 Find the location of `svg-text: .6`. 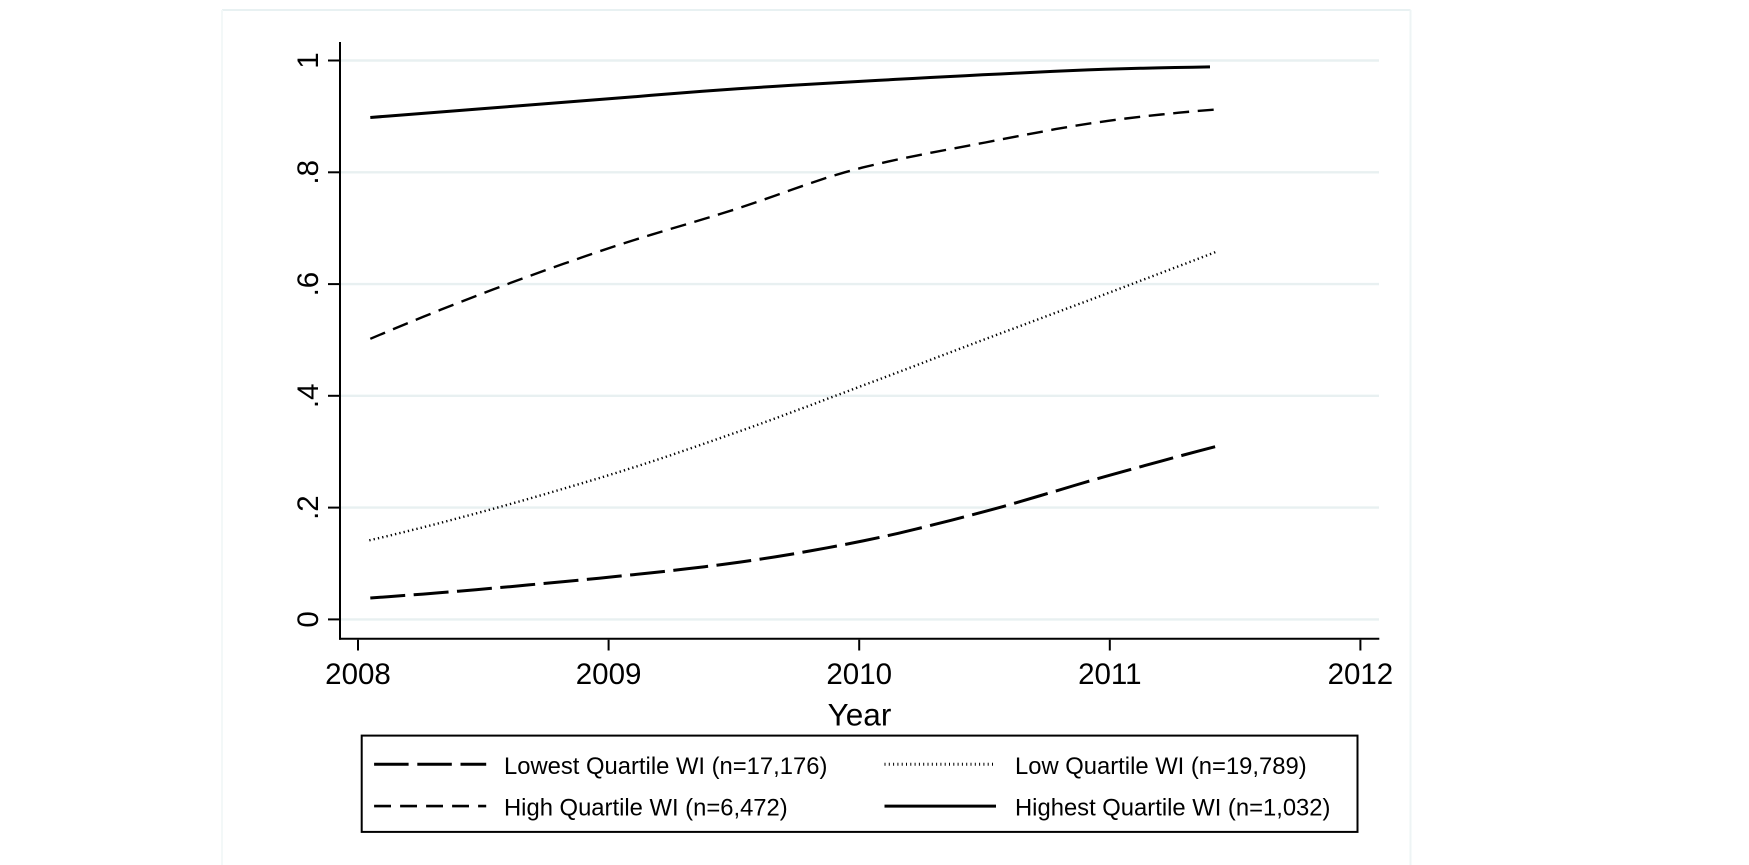

svg-text: .6 is located at coordinates (308, 284).